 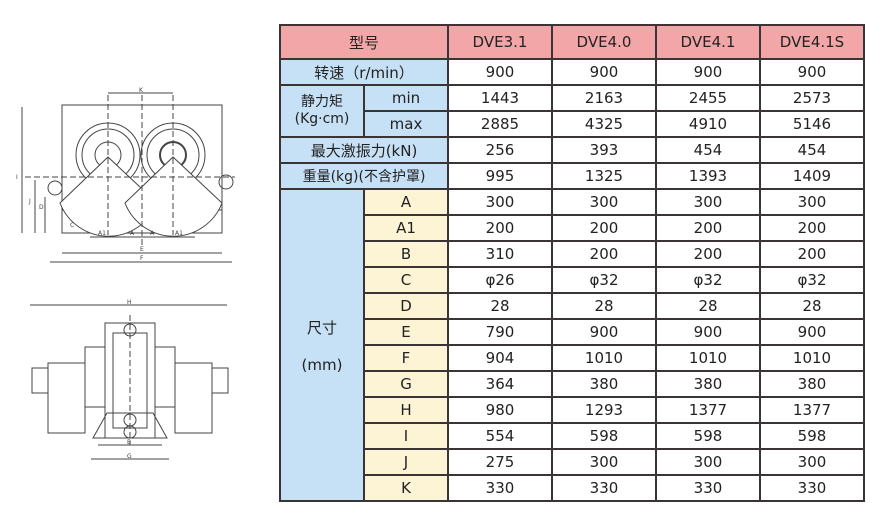 What do you see at coordinates (604, 176) in the screenshot?
I see `table-cell: 1325` at bounding box center [604, 176].